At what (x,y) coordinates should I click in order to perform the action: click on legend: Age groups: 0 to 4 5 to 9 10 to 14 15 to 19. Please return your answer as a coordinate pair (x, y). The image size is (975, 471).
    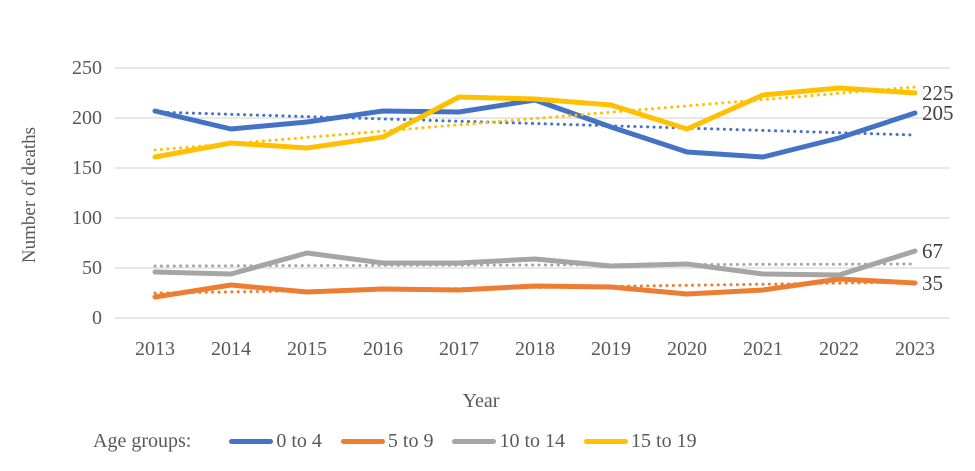
    Looking at the image, I should click on (404, 441).